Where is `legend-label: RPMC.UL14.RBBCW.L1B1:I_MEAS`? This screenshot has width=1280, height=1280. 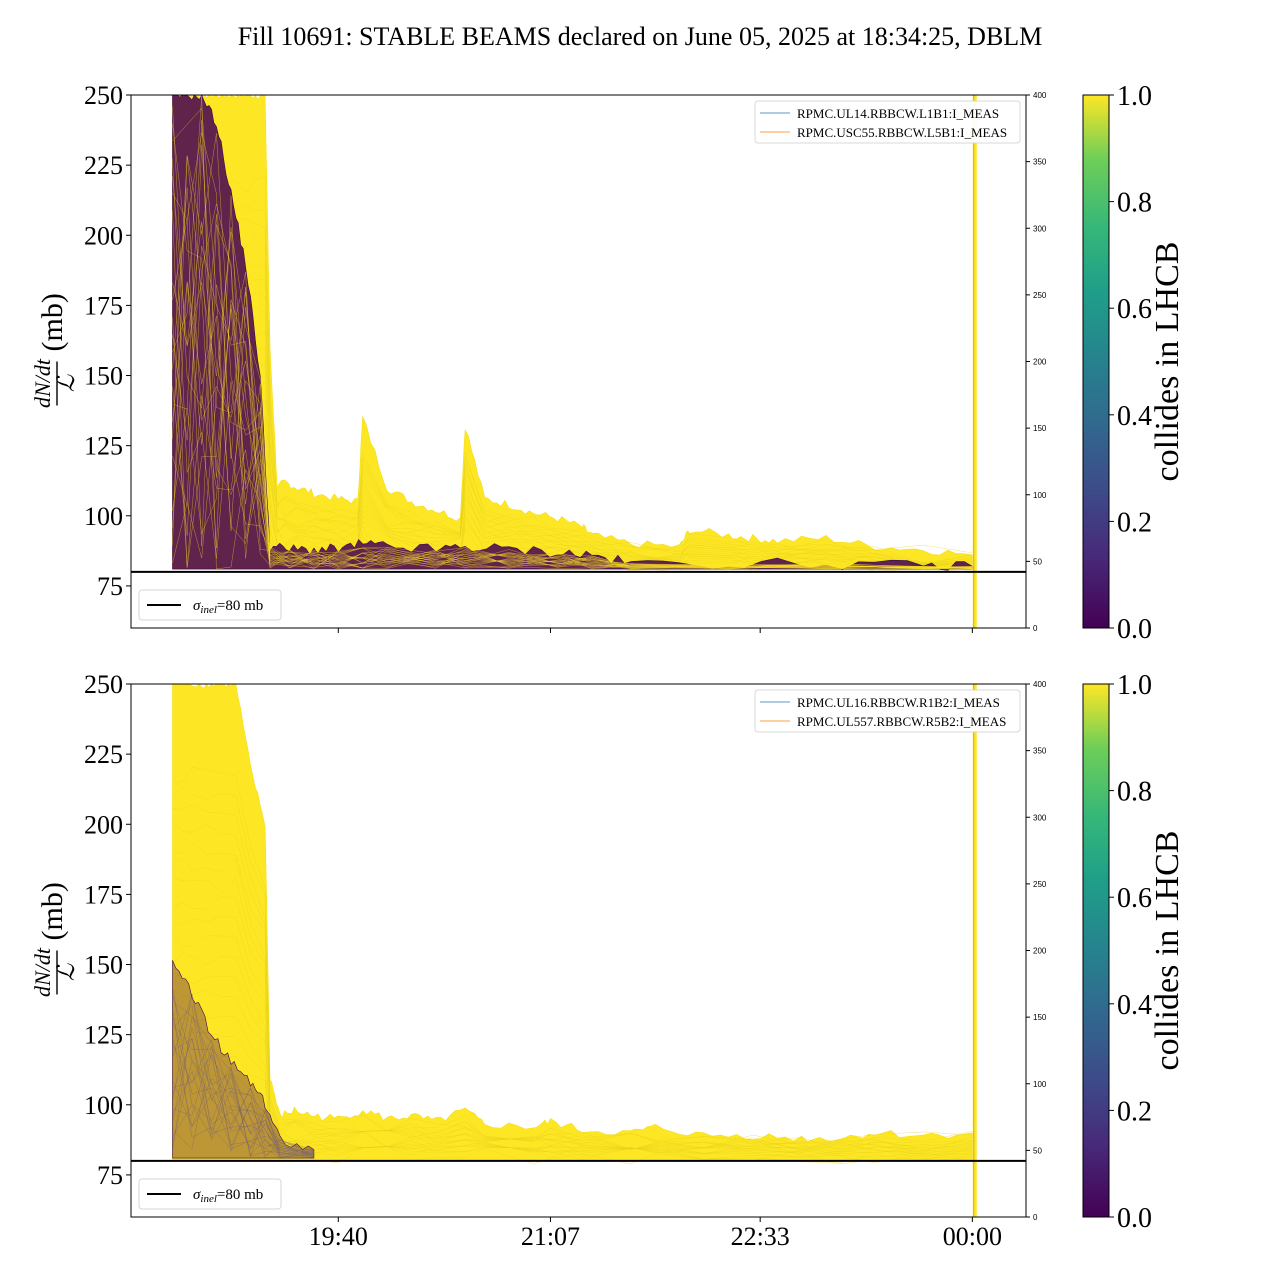 legend-label: RPMC.UL14.RBBCW.L1B1:I_MEAS is located at coordinates (898, 113).